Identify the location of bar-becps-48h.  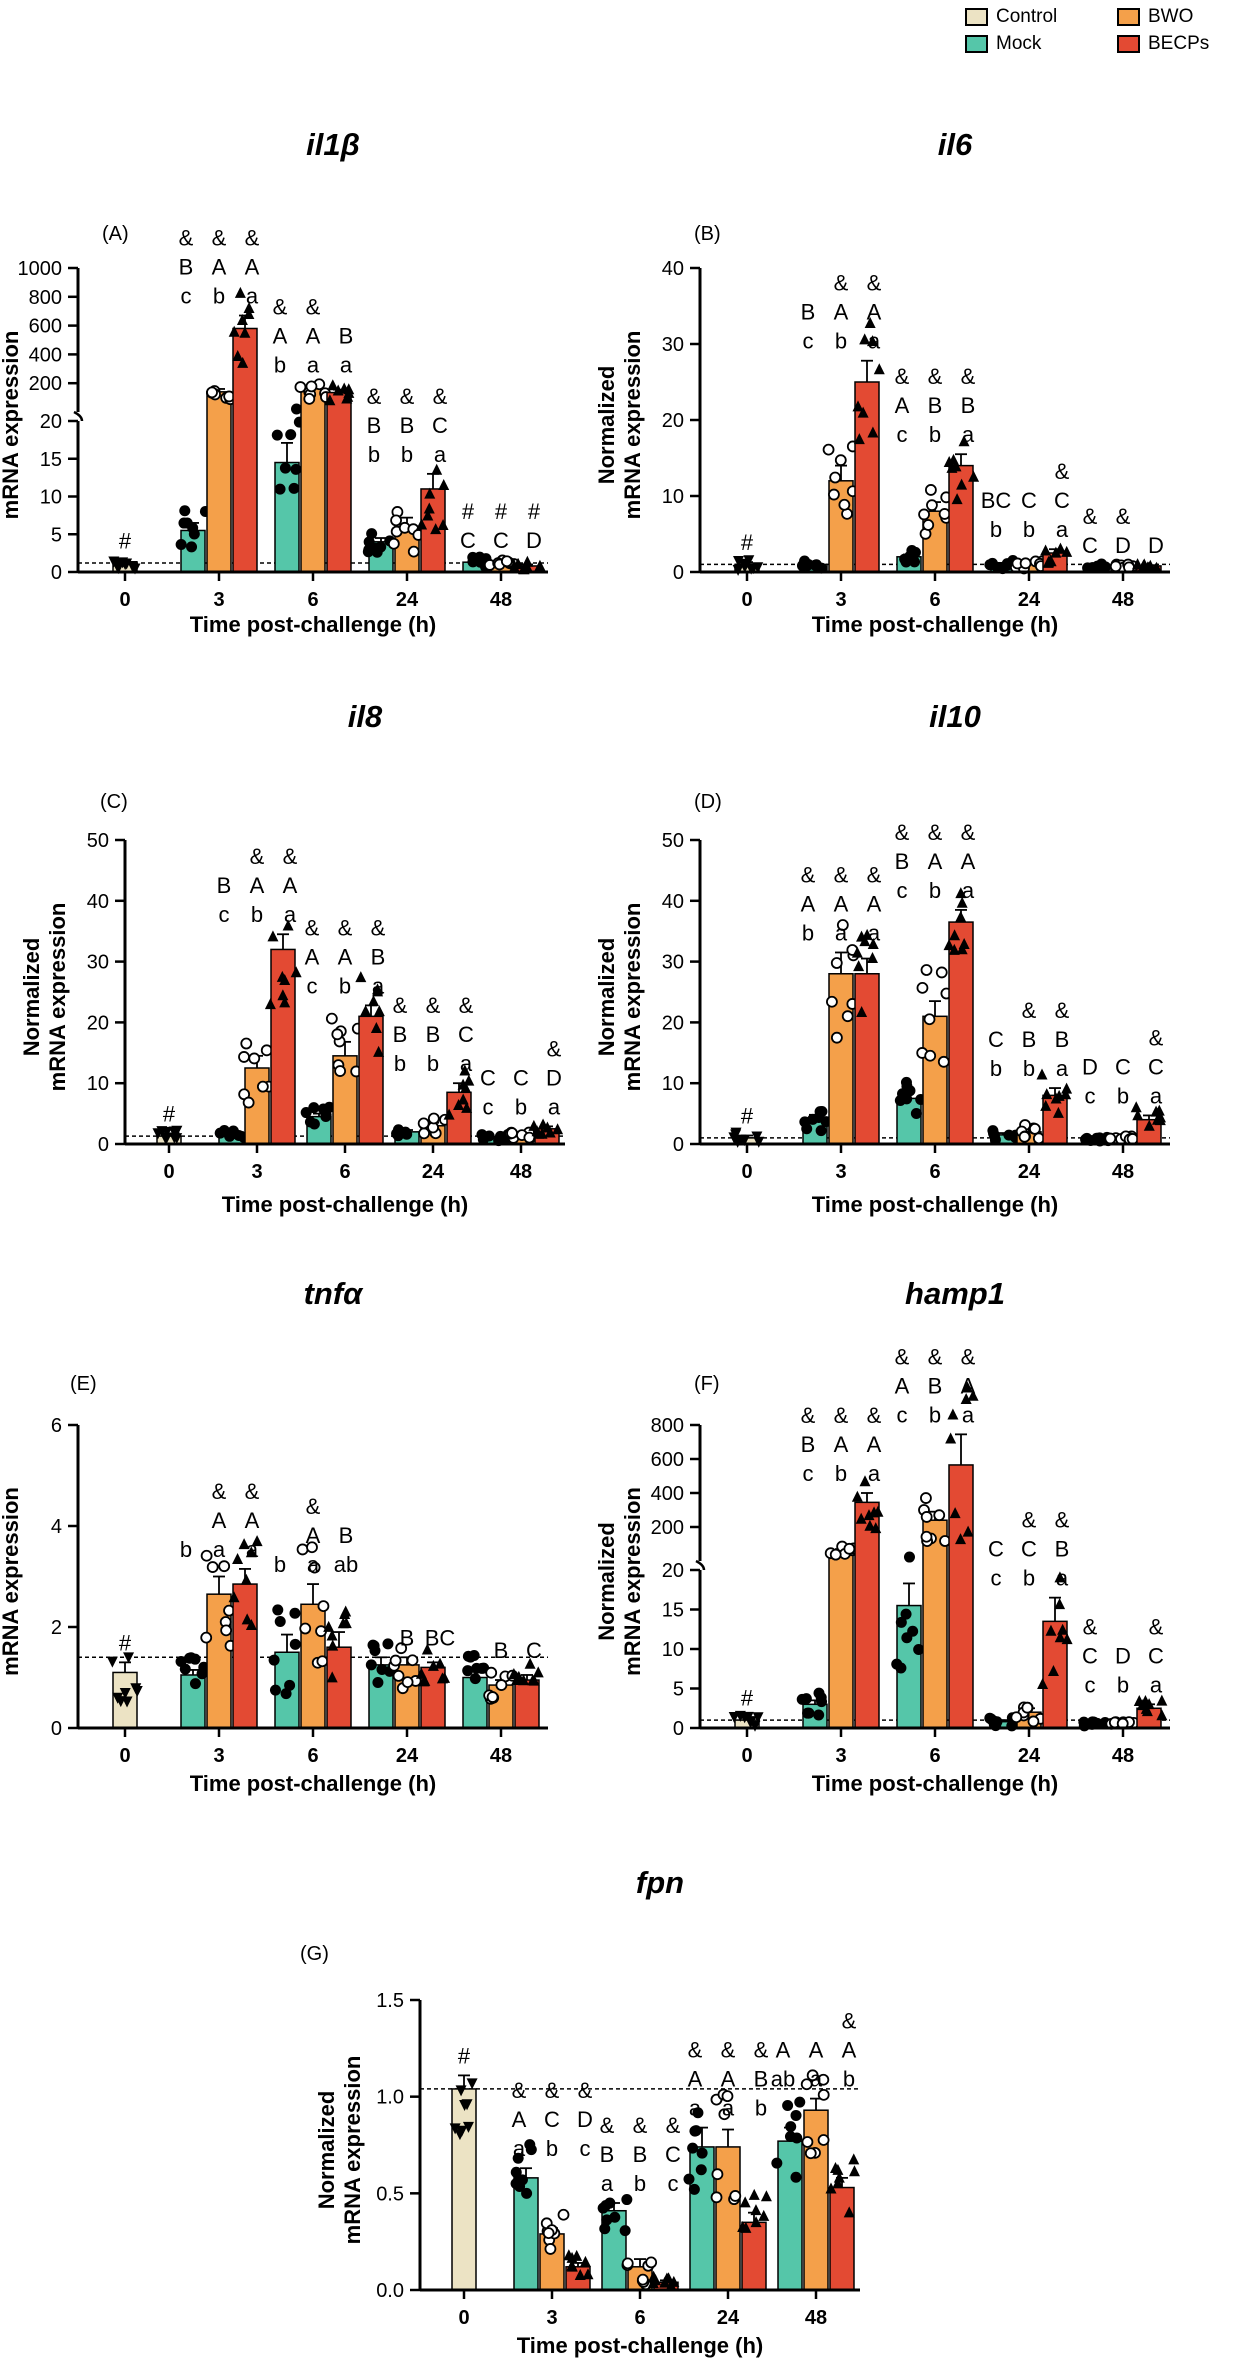
(842, 2238).